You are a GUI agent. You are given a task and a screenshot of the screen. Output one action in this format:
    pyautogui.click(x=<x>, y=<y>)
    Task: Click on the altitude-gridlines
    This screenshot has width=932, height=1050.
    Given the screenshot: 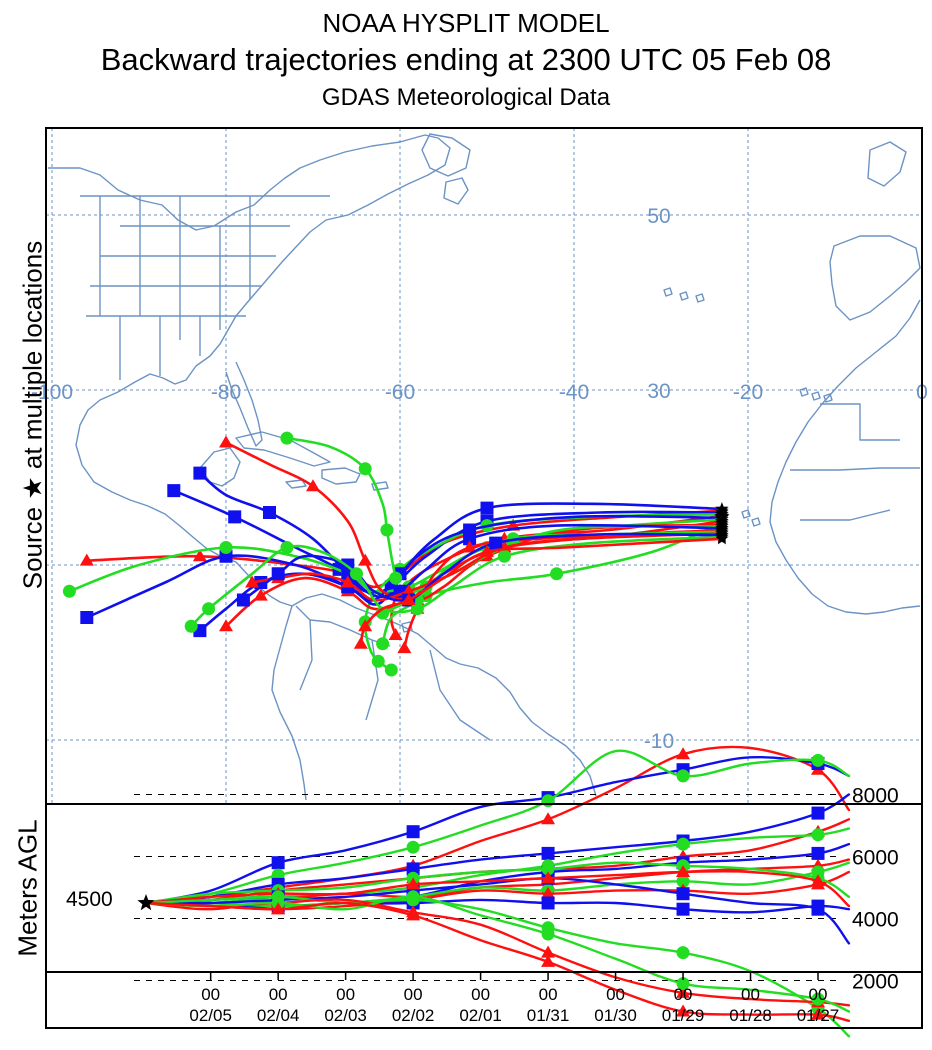 What is the action you would take?
    pyautogui.click(x=485, y=887)
    